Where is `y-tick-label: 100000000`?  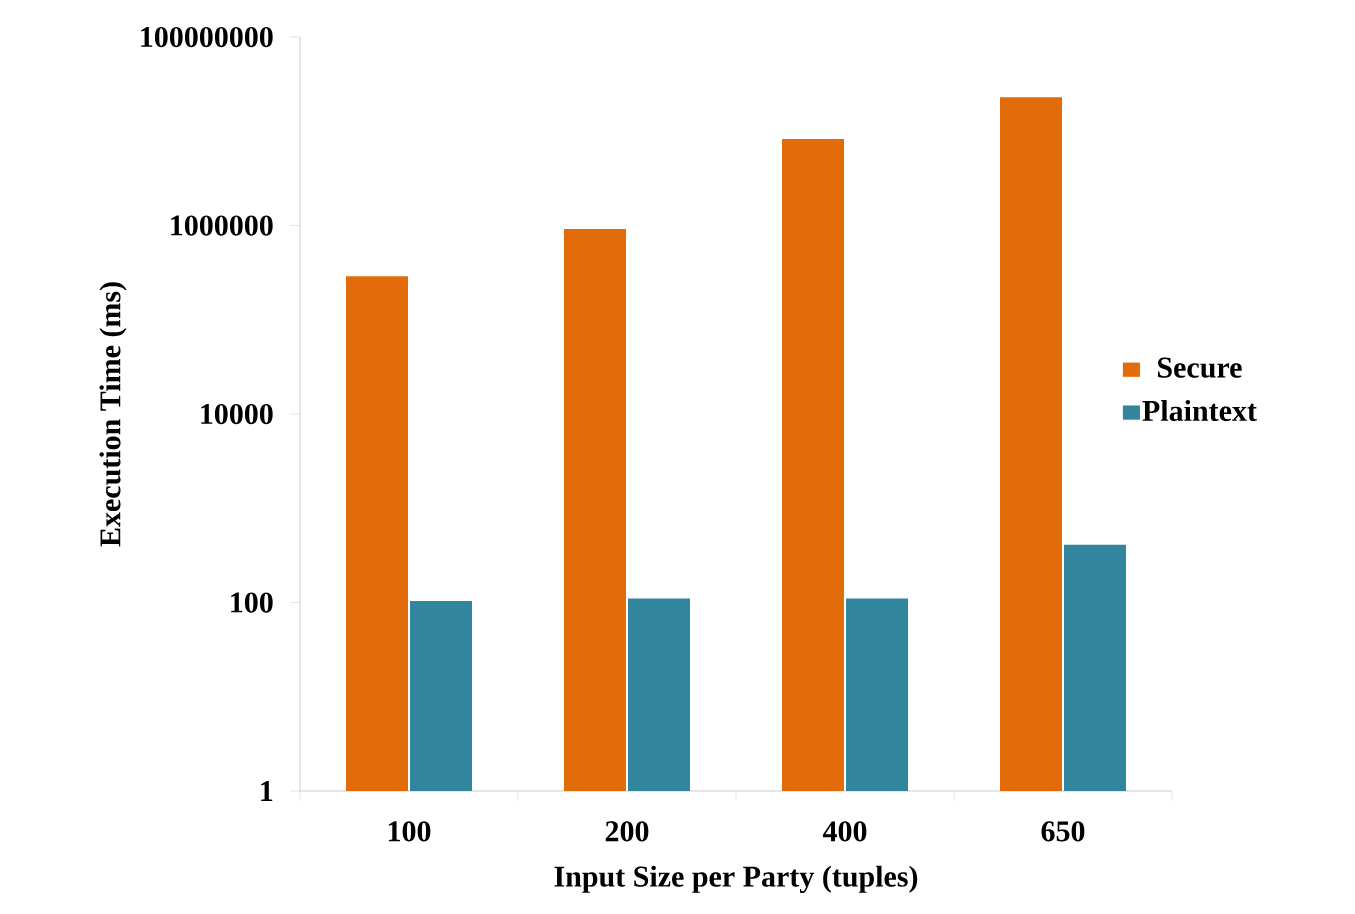
y-tick-label: 100000000 is located at coordinates (207, 37).